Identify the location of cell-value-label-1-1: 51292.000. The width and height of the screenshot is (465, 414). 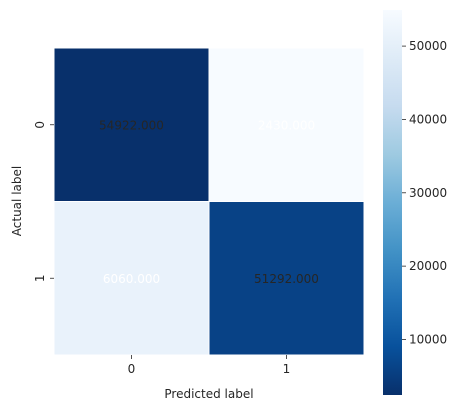
(286, 279).